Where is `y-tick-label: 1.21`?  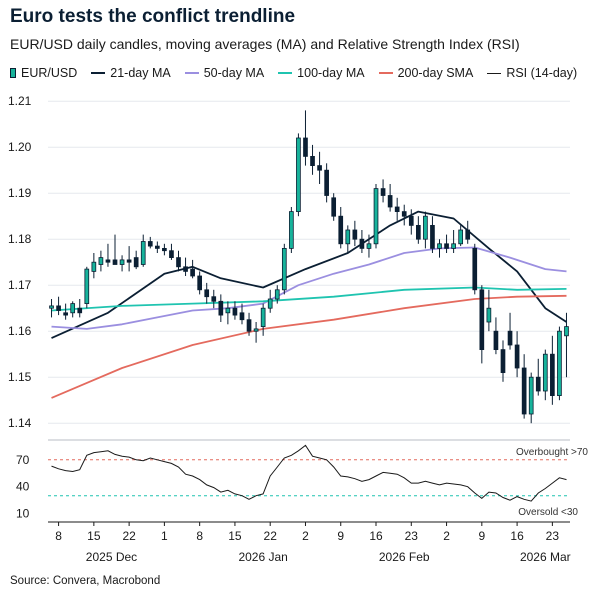
y-tick-label: 1.21 is located at coordinates (20, 101).